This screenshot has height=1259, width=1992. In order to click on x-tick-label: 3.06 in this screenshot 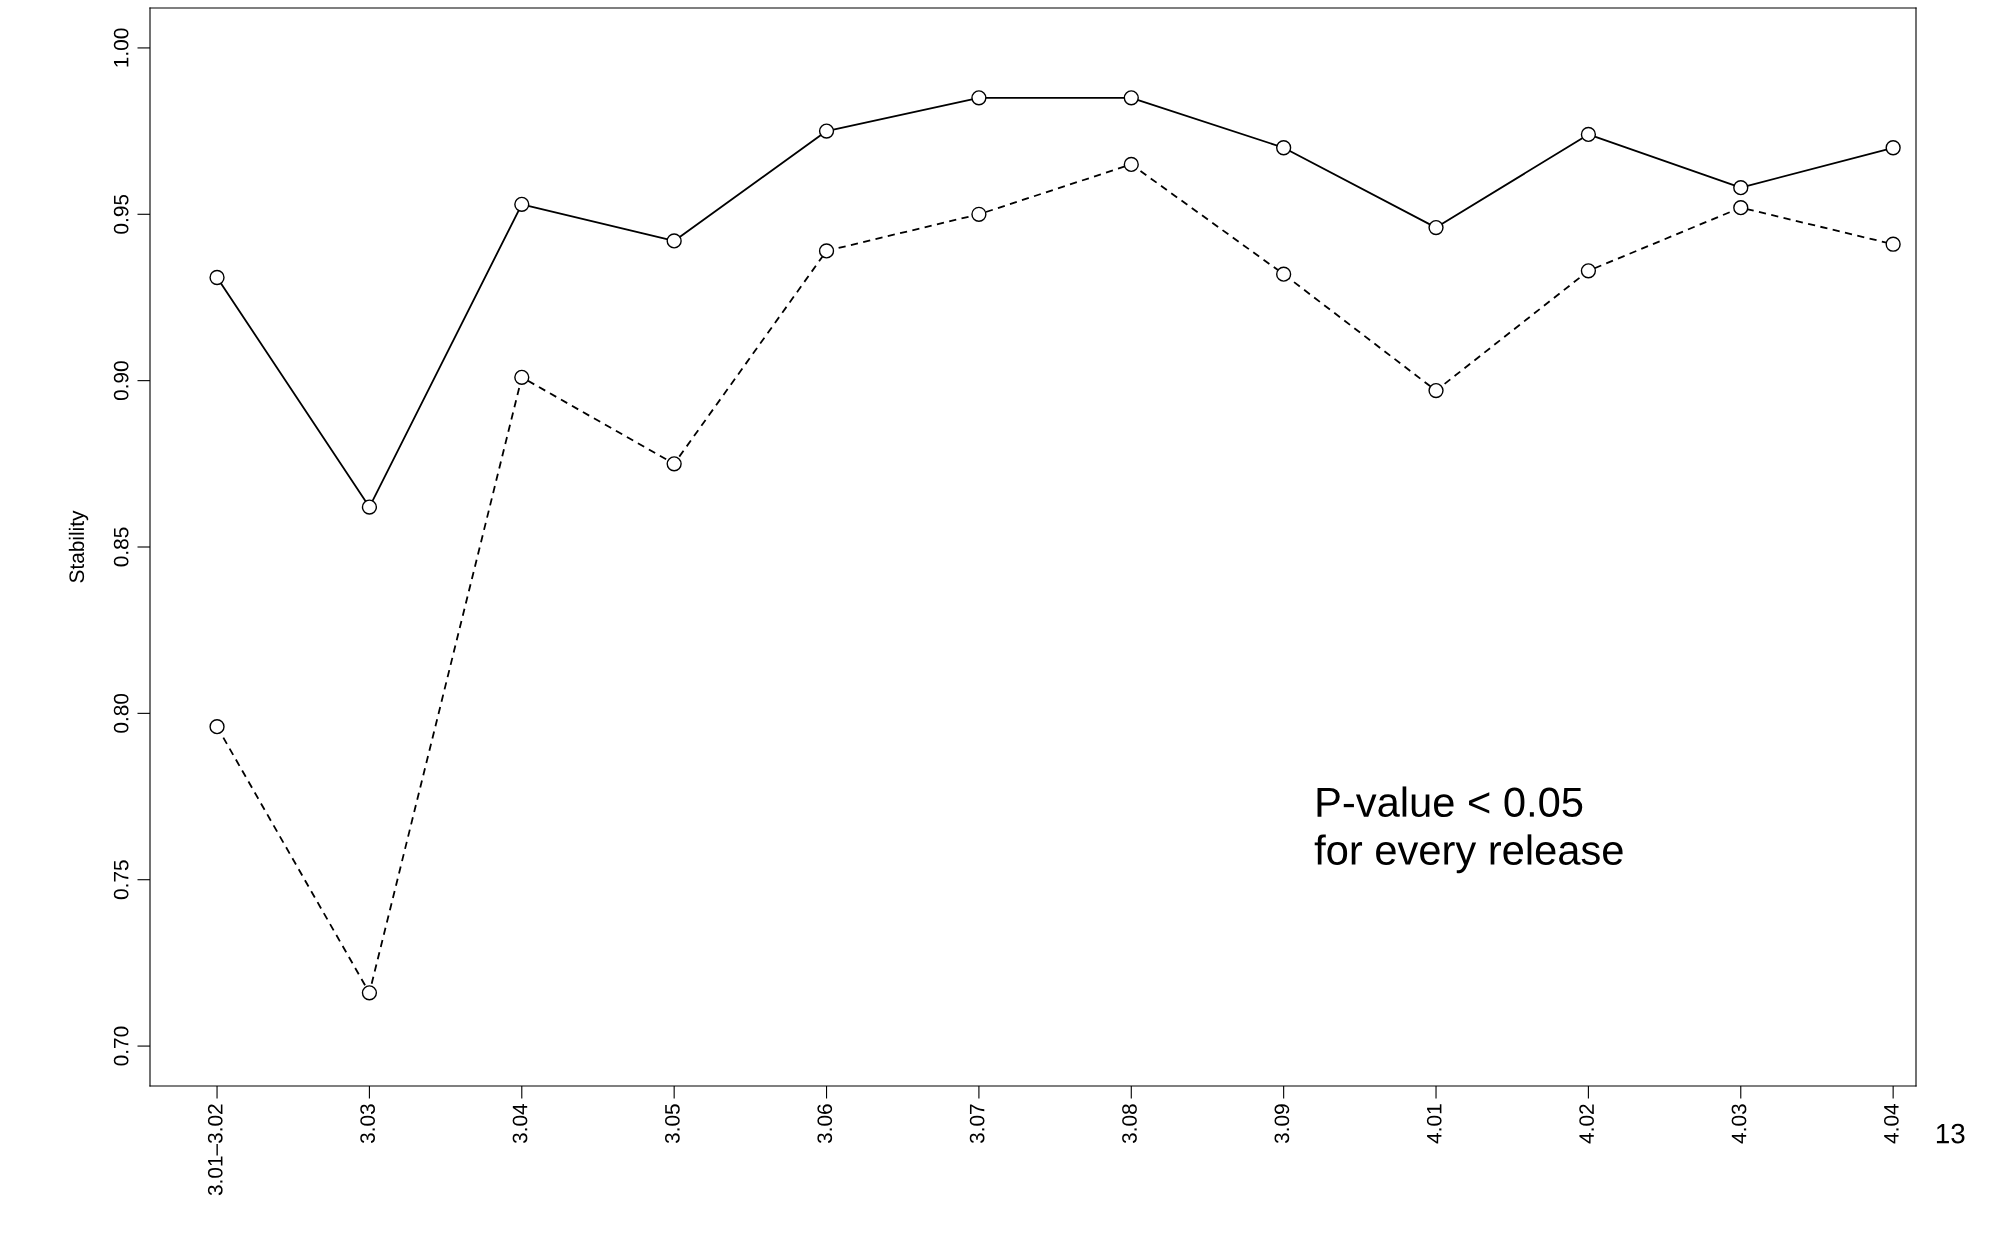, I will do `click(825, 1124)`.